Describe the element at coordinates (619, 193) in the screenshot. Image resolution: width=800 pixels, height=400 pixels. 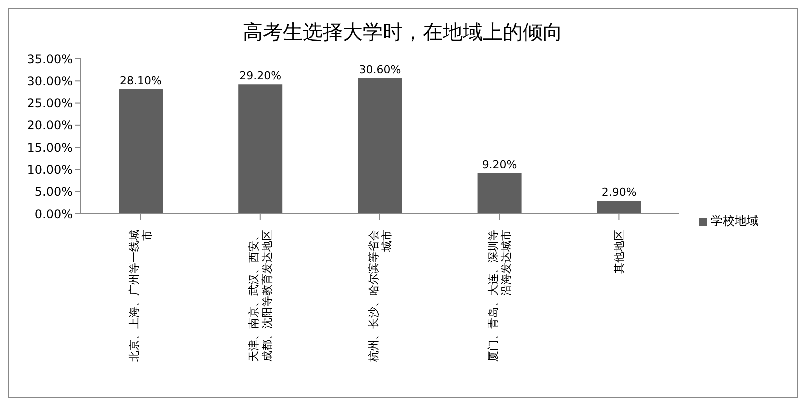
I see `data-label: 2.90%` at that location.